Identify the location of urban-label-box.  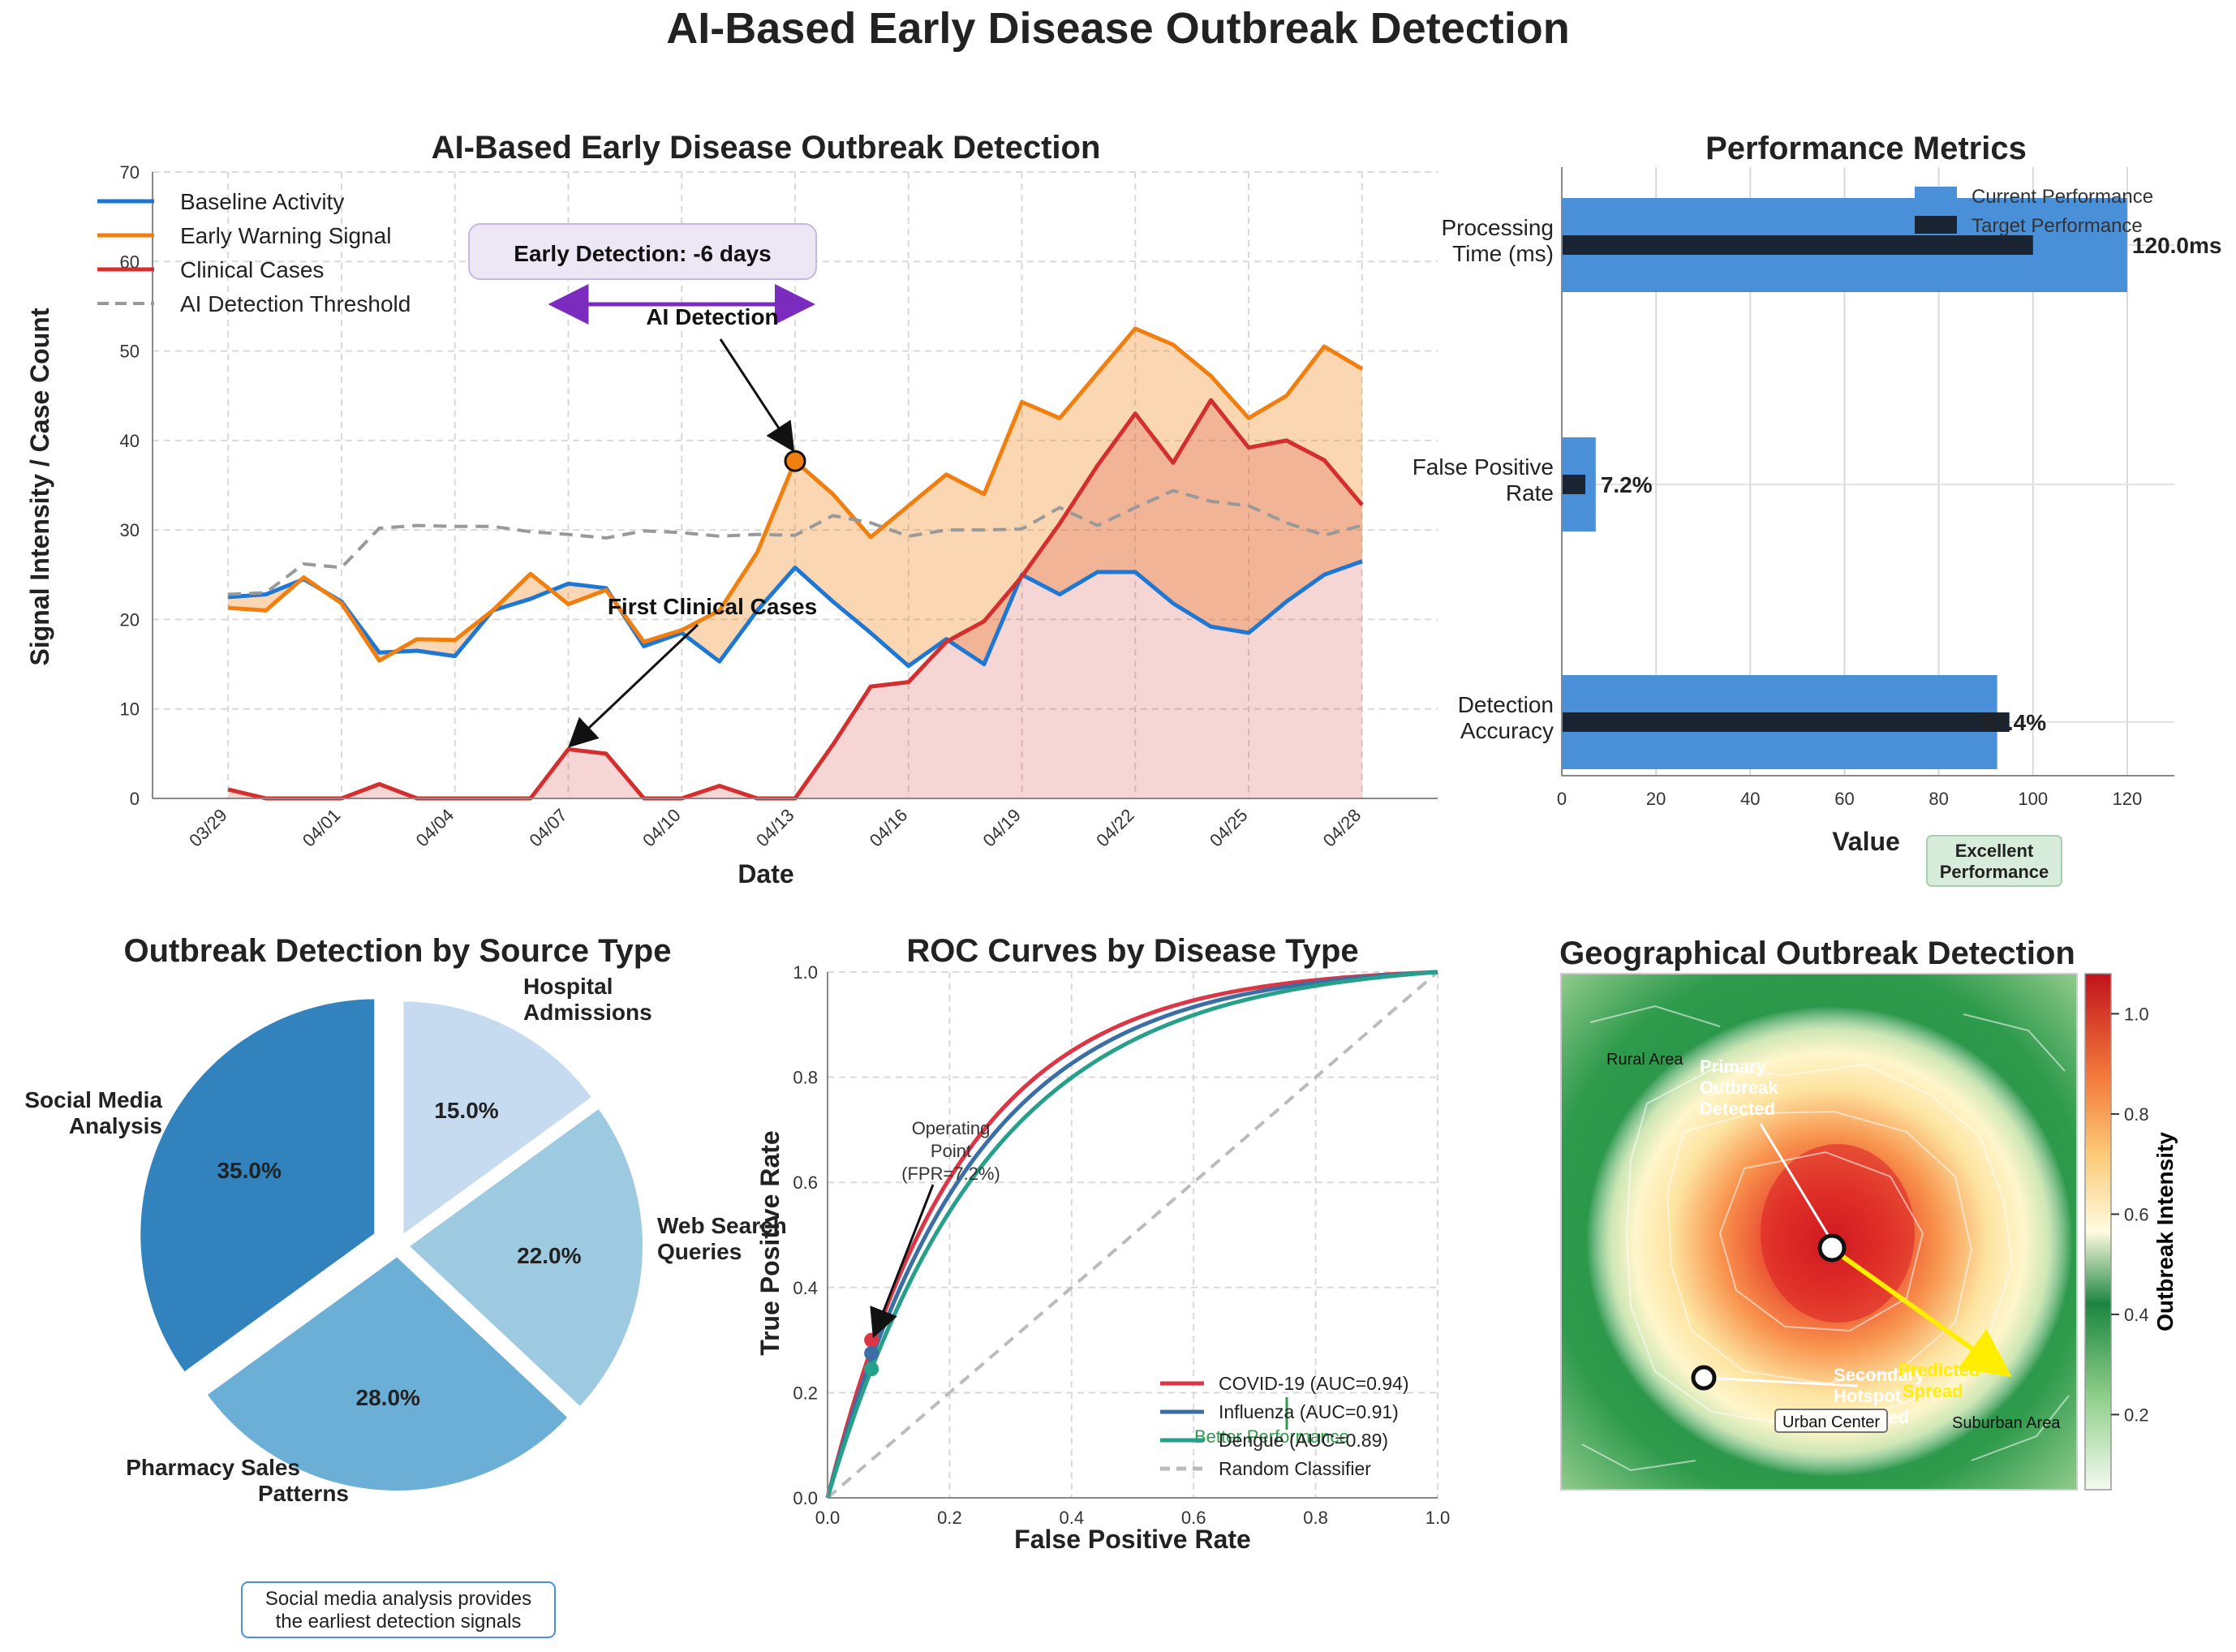
(1831, 1421).